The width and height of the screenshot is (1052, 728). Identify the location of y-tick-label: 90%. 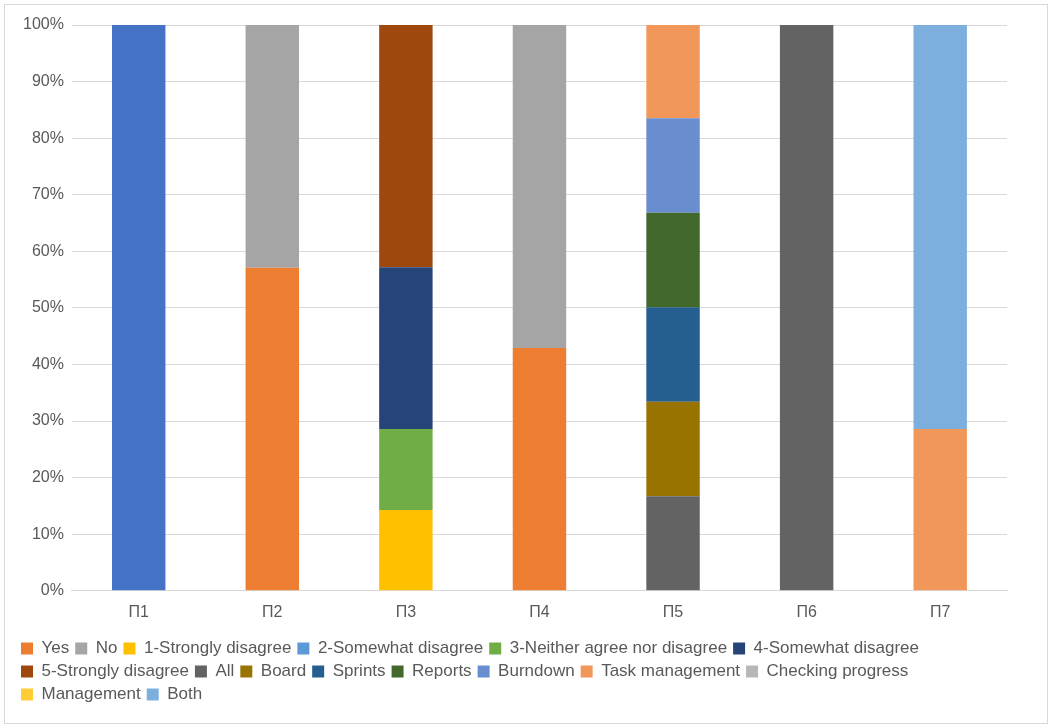
(47, 80).